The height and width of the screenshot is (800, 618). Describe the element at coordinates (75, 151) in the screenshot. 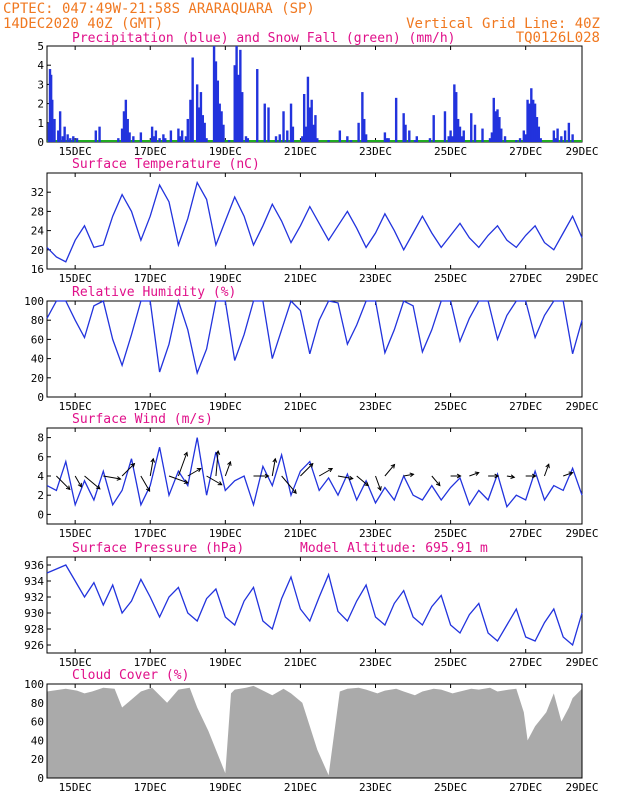

I see `precip-xtick-label: 15DEC` at that location.